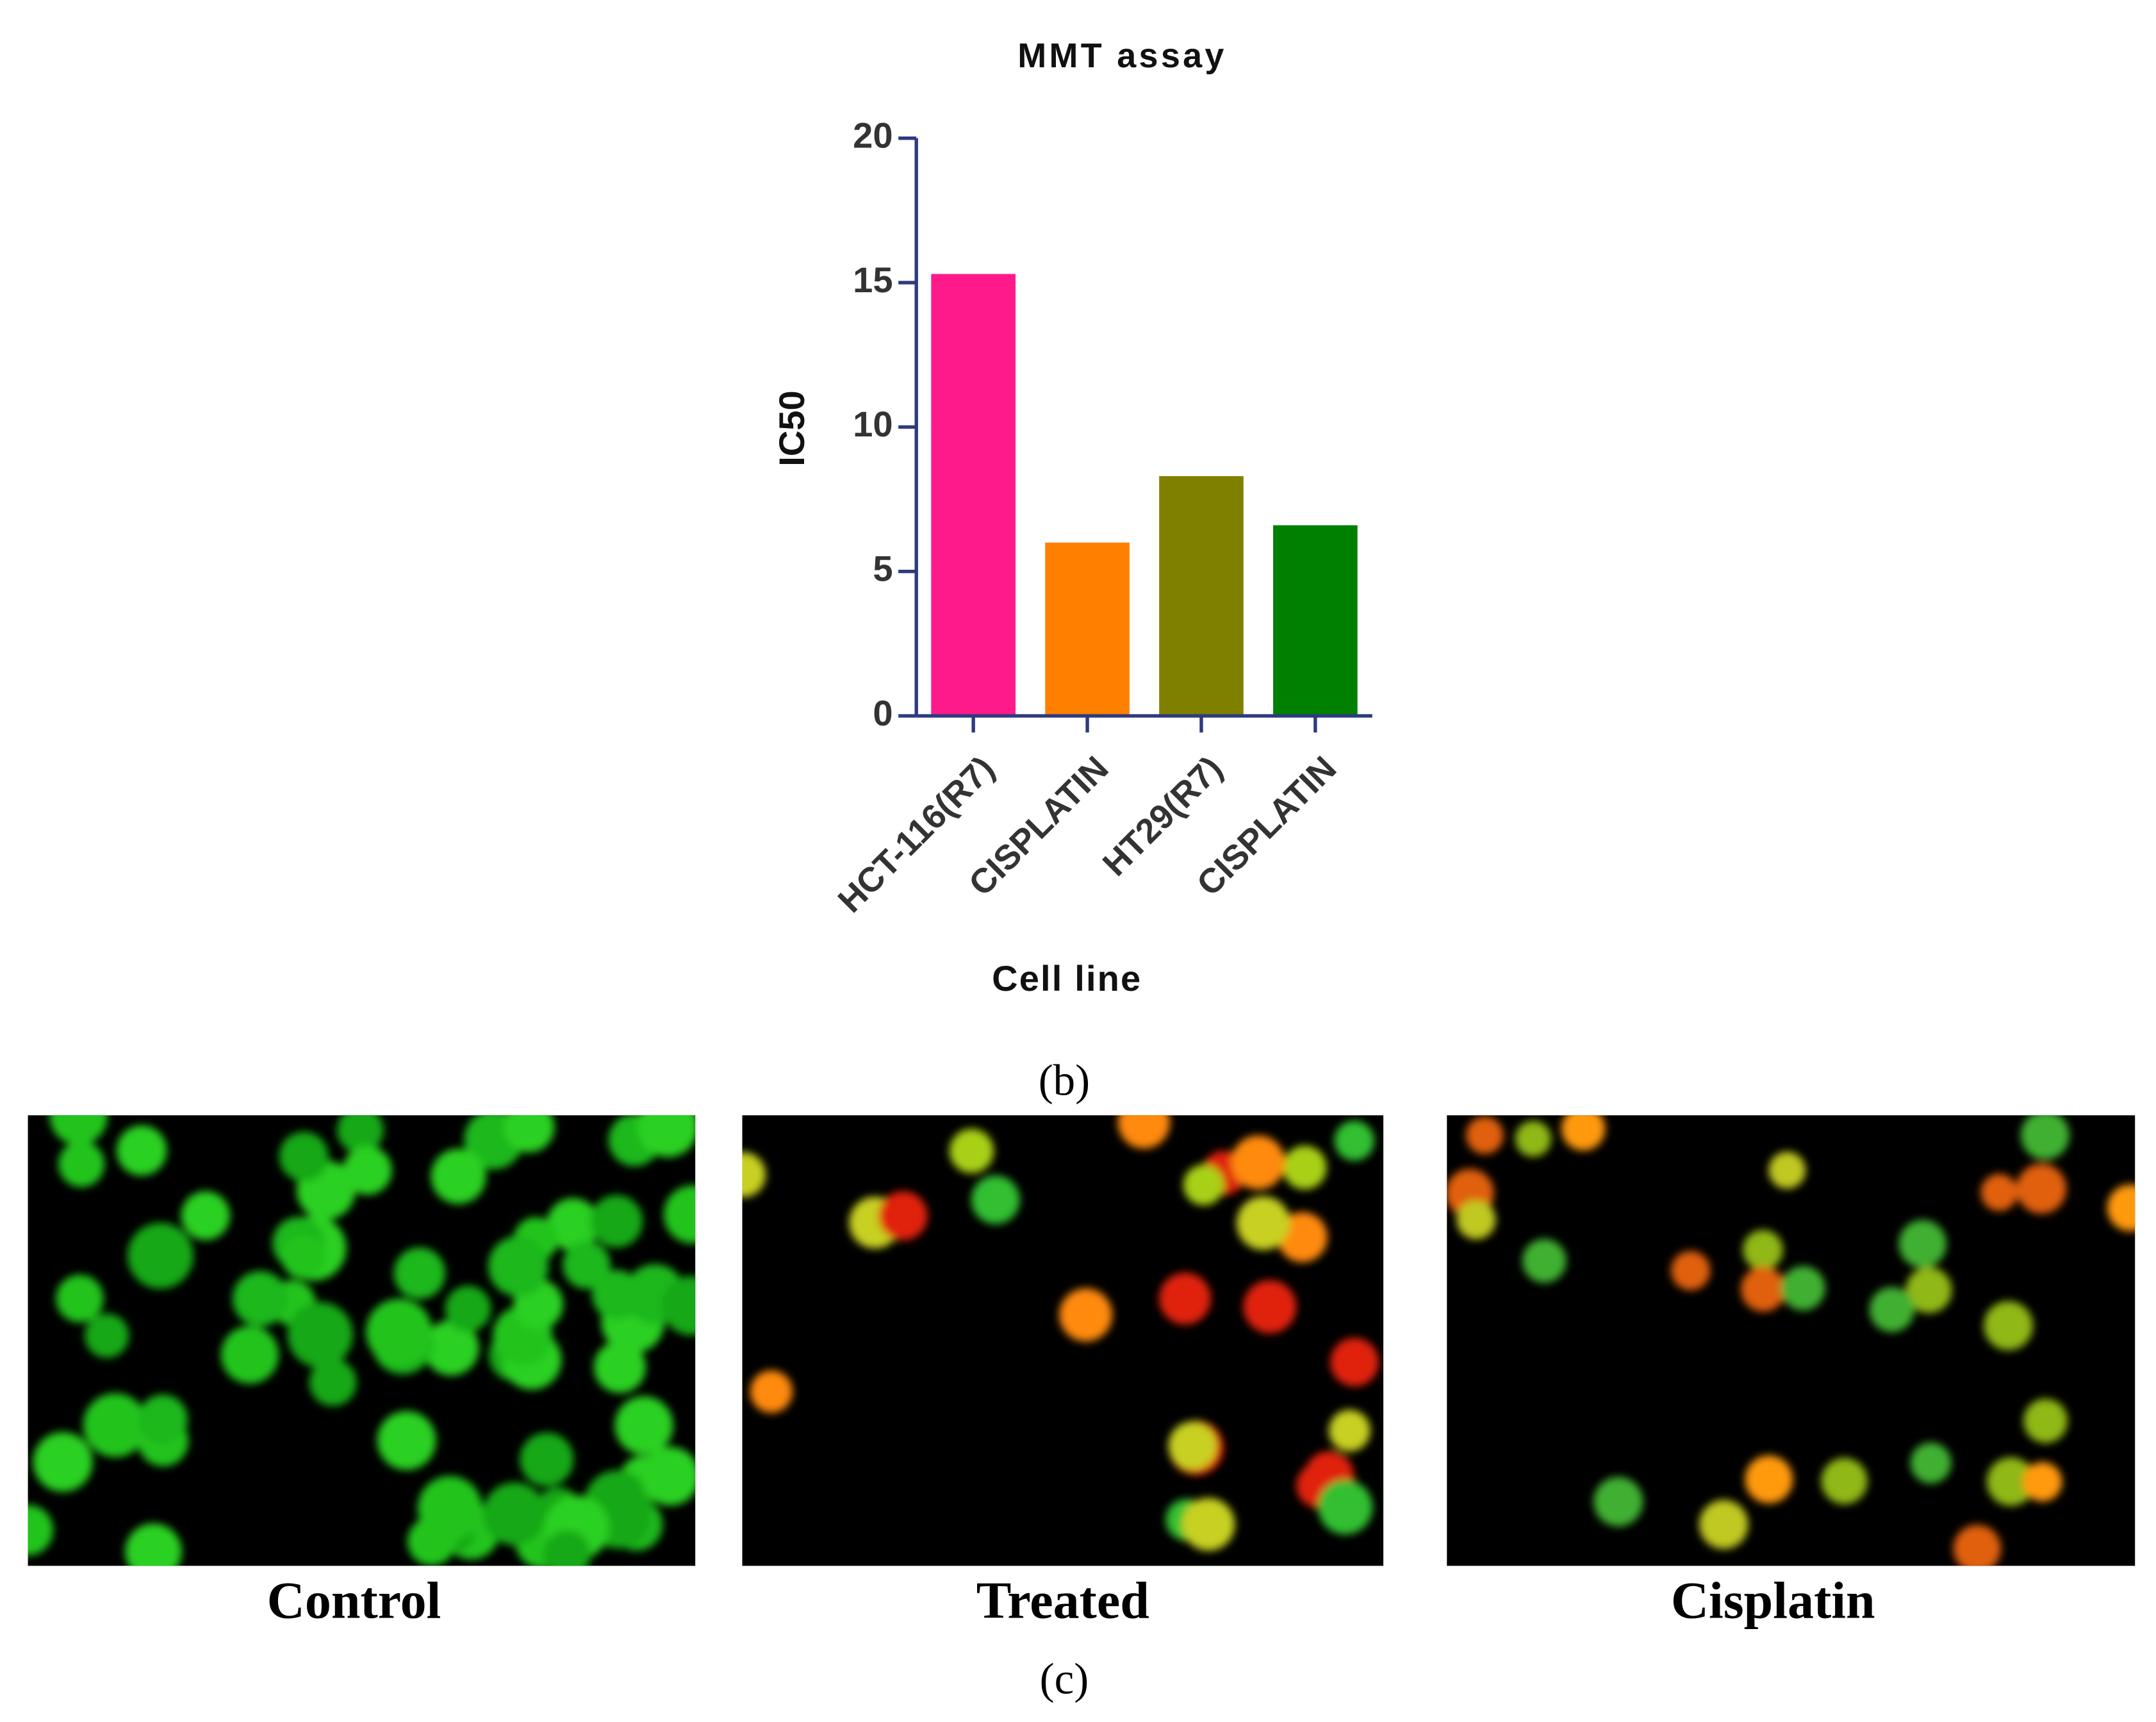 The width and height of the screenshot is (2156, 1722). I want to click on y-tick-label: 20, so click(873, 135).